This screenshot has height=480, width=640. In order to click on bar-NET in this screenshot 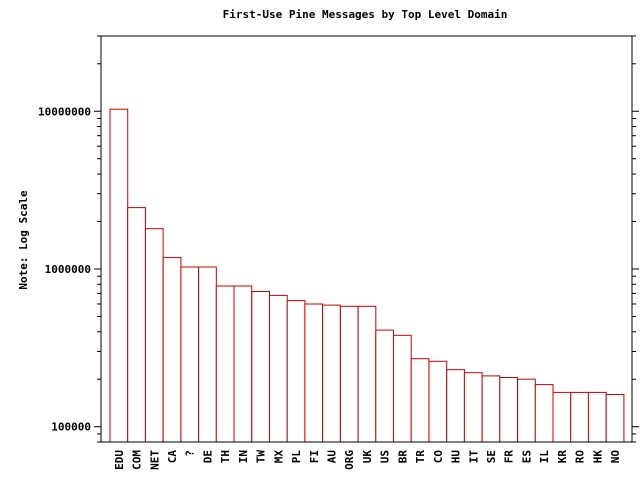, I will do `click(154, 335)`.